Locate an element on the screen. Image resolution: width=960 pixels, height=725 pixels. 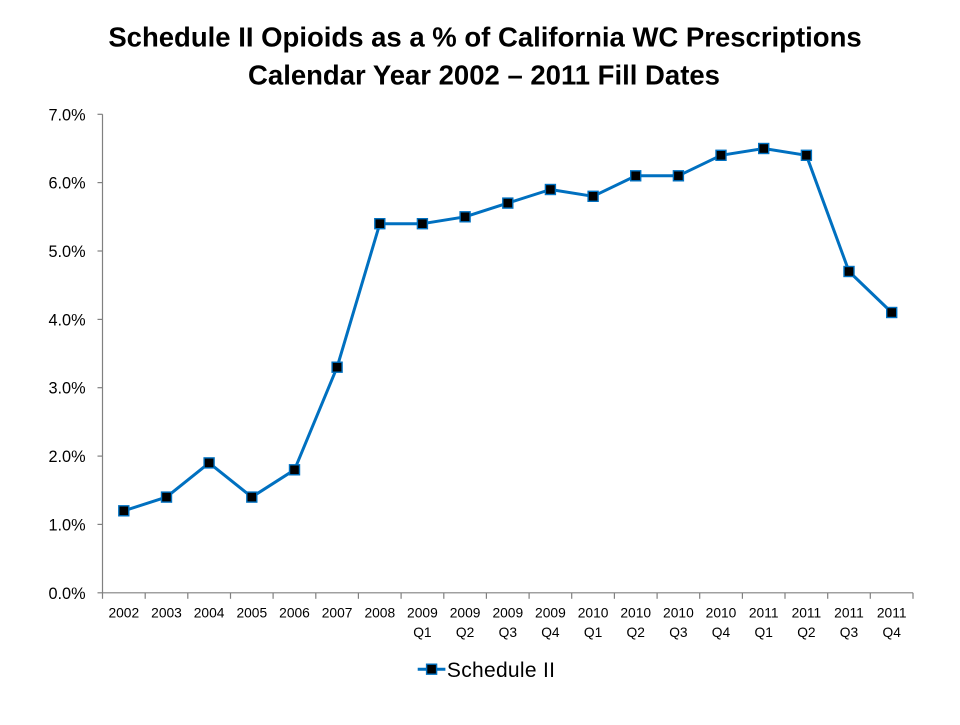
svg-text: 2004 is located at coordinates (209, 613).